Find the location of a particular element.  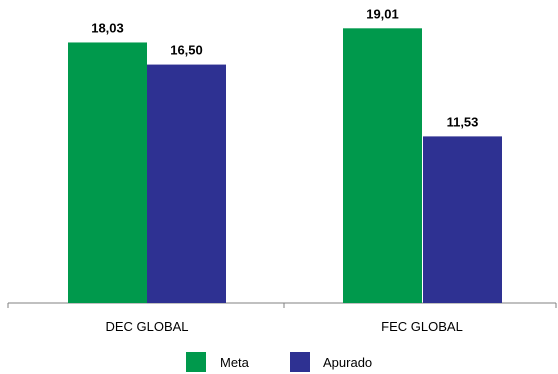

bar-meta-fec-global is located at coordinates (382, 165).